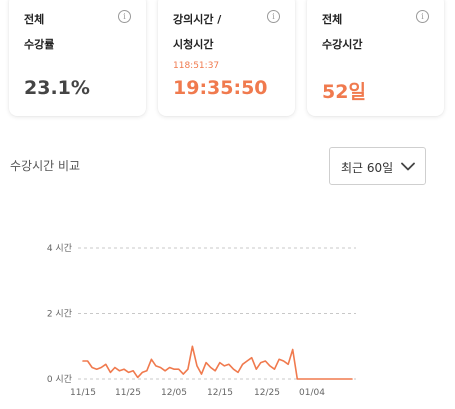 The width and height of the screenshot is (455, 409). I want to click on chart-x-axis: 11/15 11/25 12/05 12/15 12/25 01/04, so click(197, 393).